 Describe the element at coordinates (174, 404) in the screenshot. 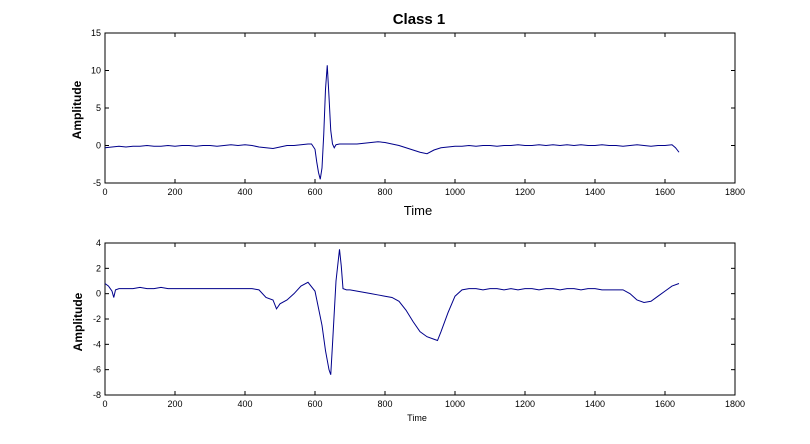

I see `plot-bottom-xtick-label: 200` at that location.